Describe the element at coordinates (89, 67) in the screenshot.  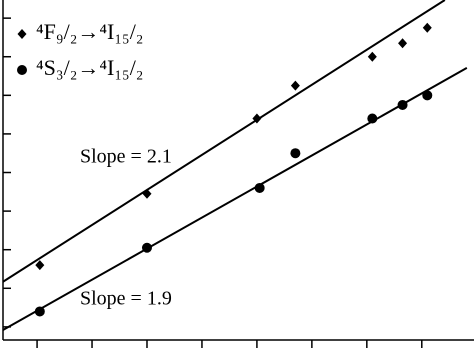
I see `legend-label: ⁴S₃/₂→⁴I₁₅/₂` at that location.